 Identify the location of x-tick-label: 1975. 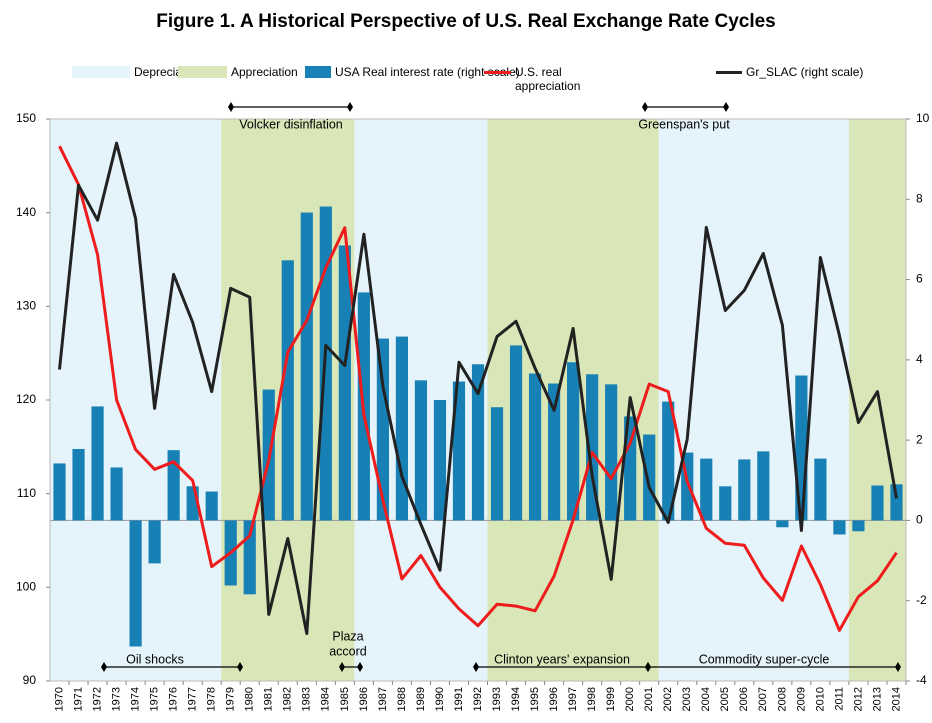
(155, 699).